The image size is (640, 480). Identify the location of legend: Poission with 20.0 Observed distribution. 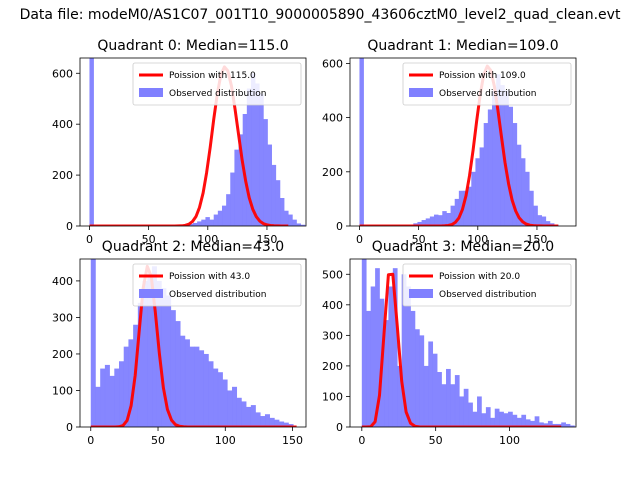
(487, 285).